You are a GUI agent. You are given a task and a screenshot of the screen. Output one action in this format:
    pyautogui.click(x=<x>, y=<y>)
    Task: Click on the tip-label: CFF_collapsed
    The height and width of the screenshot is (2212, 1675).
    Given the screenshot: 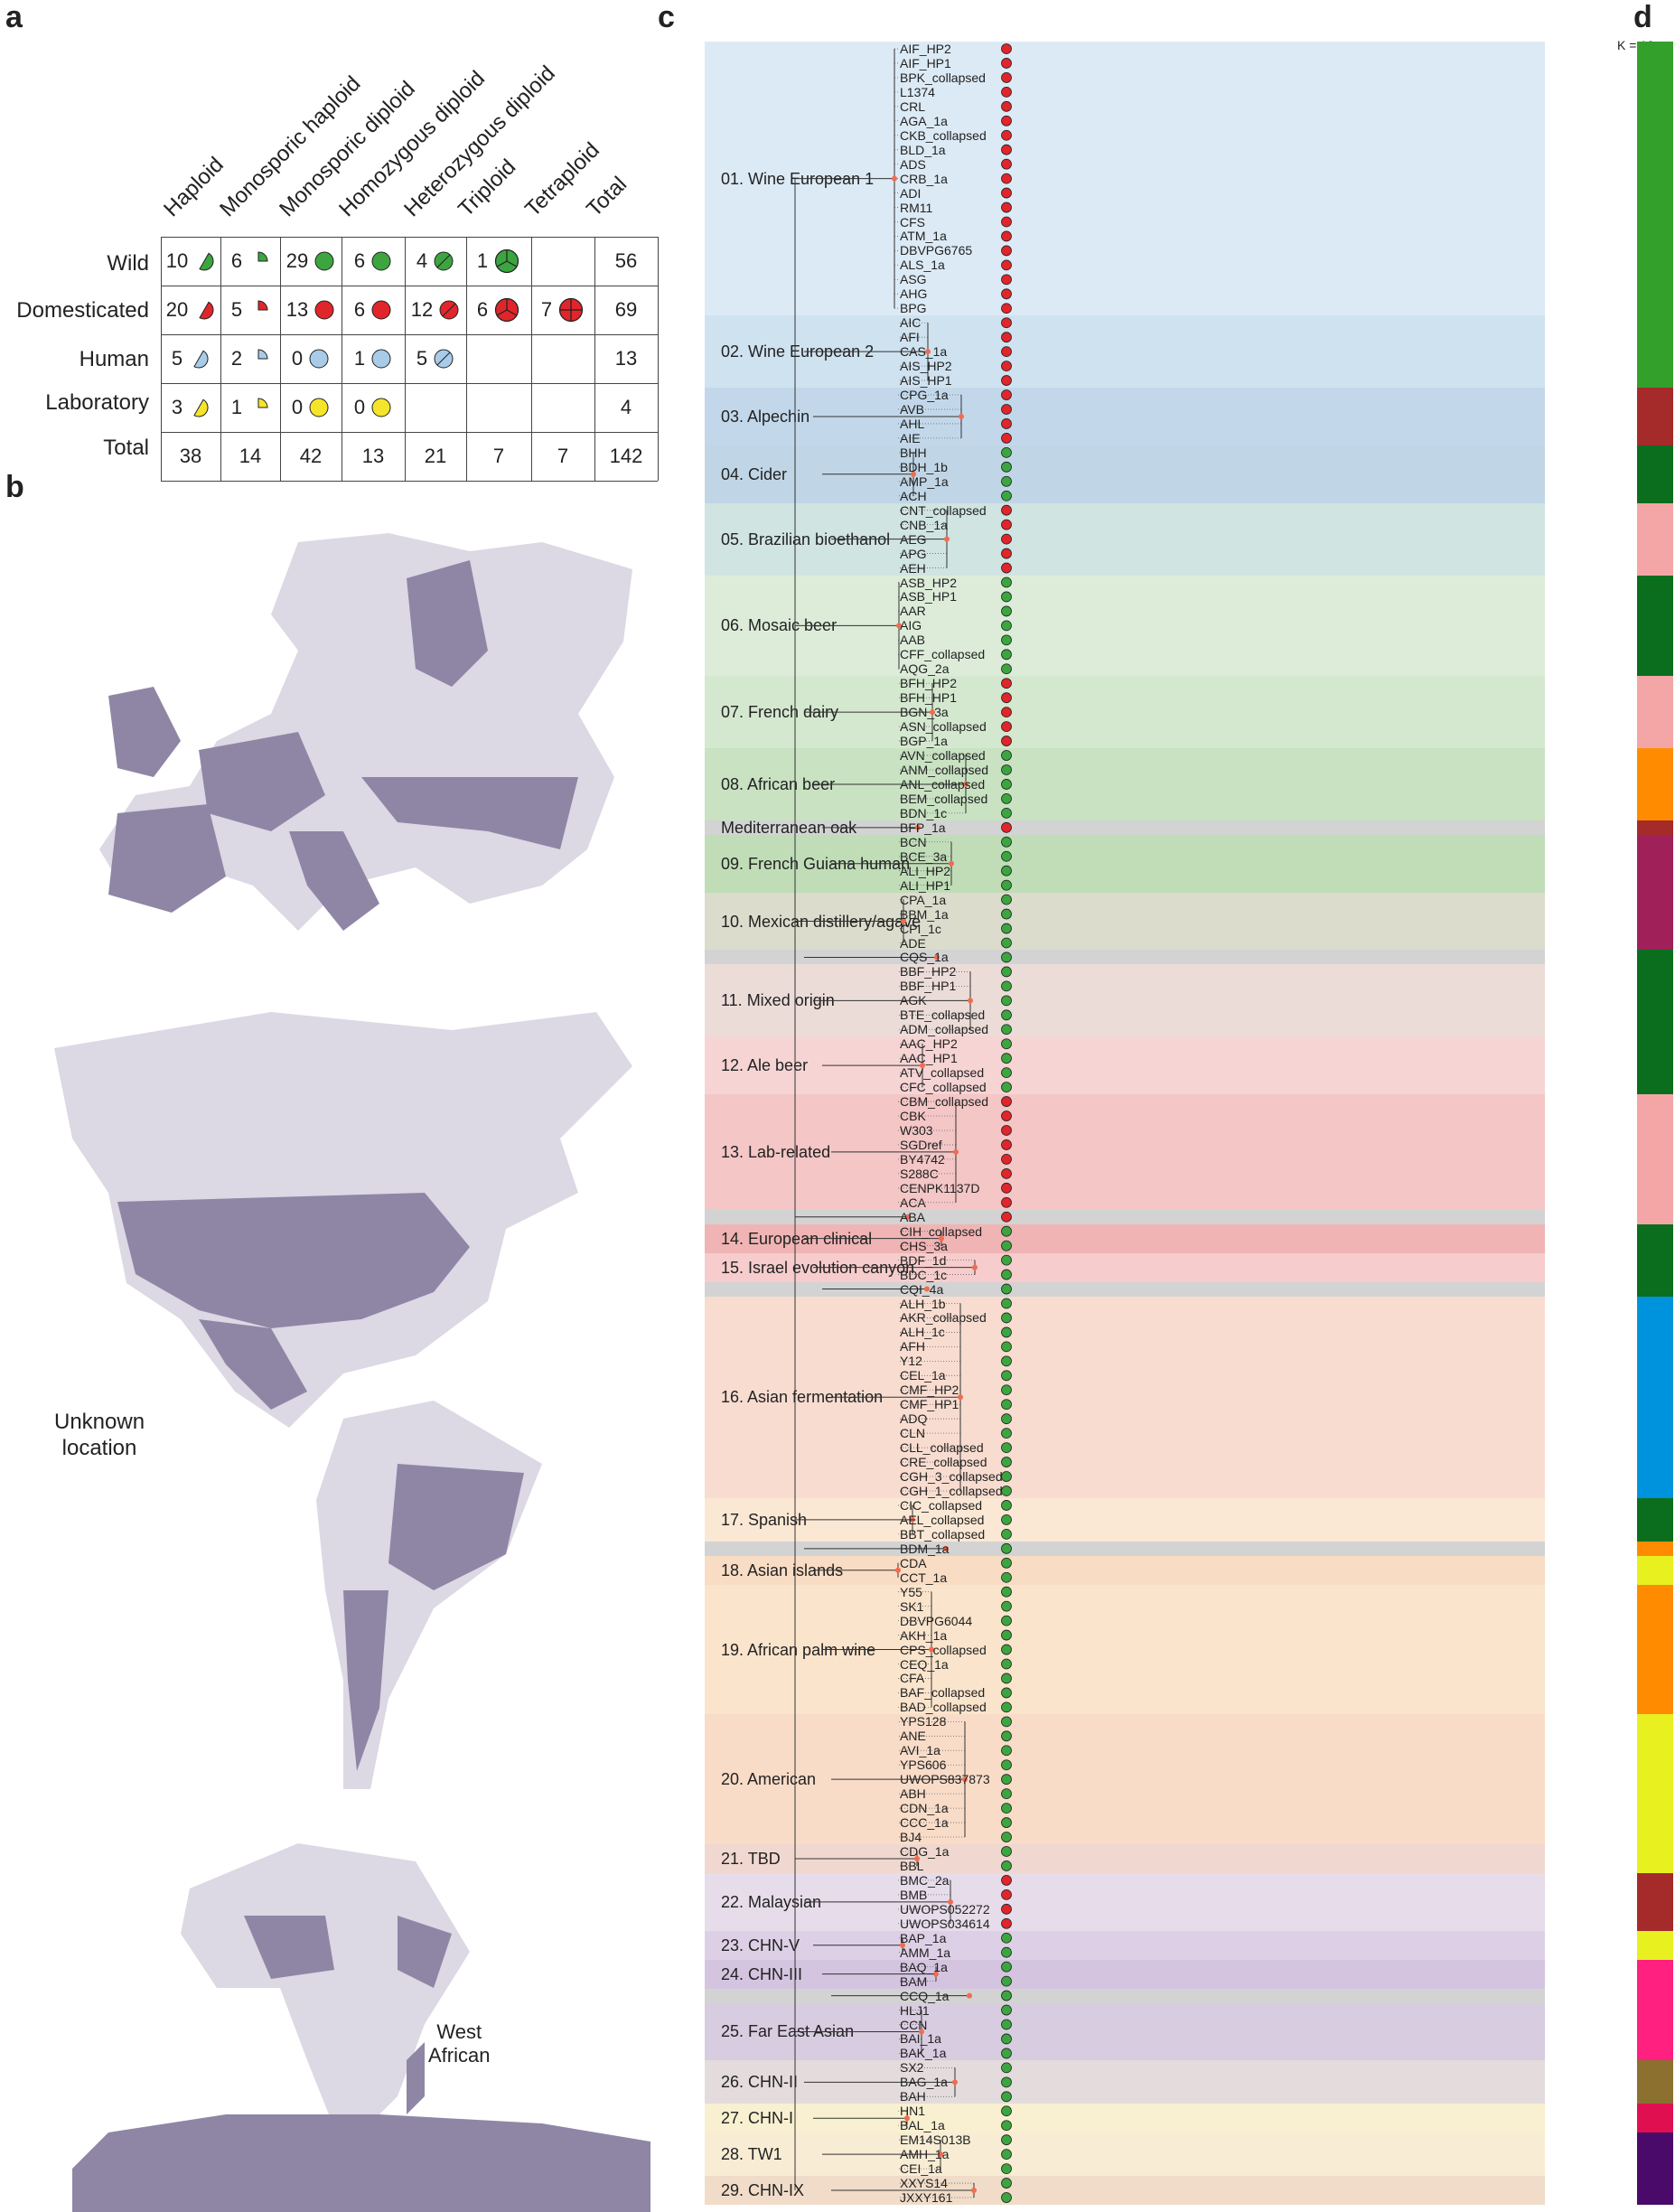 What is the action you would take?
    pyautogui.click(x=943, y=654)
    